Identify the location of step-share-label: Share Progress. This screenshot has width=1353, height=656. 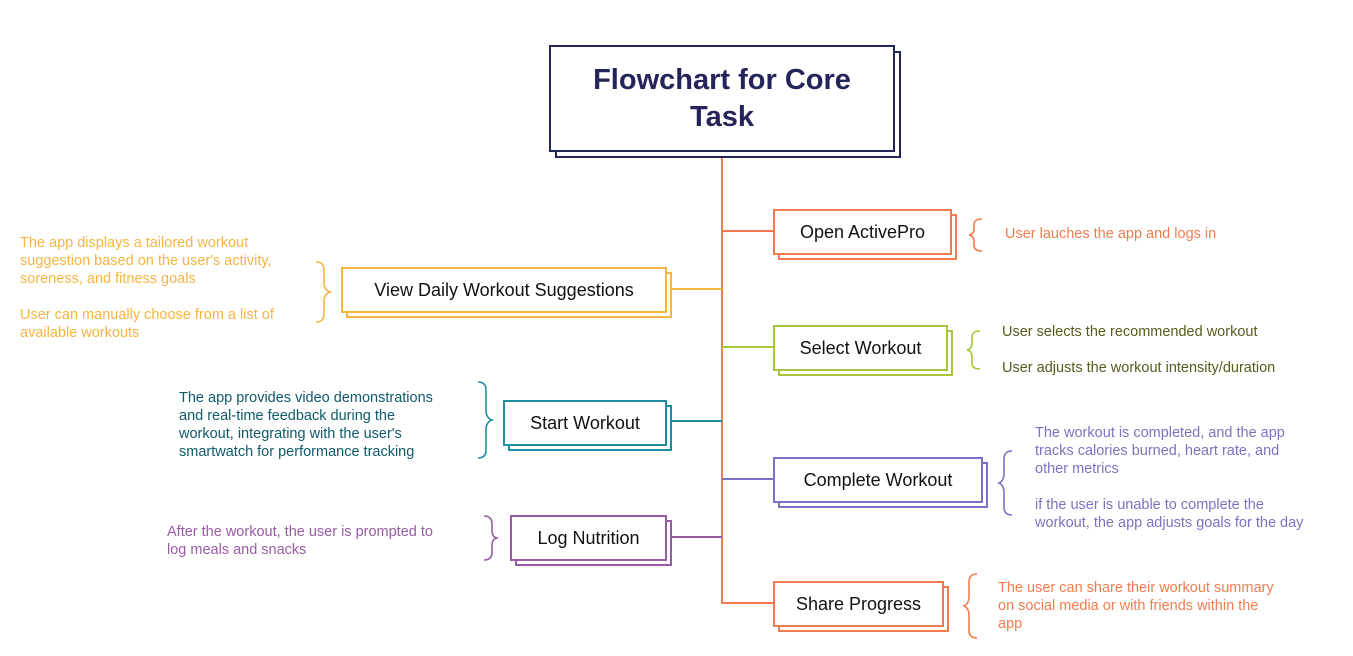
(858, 603).